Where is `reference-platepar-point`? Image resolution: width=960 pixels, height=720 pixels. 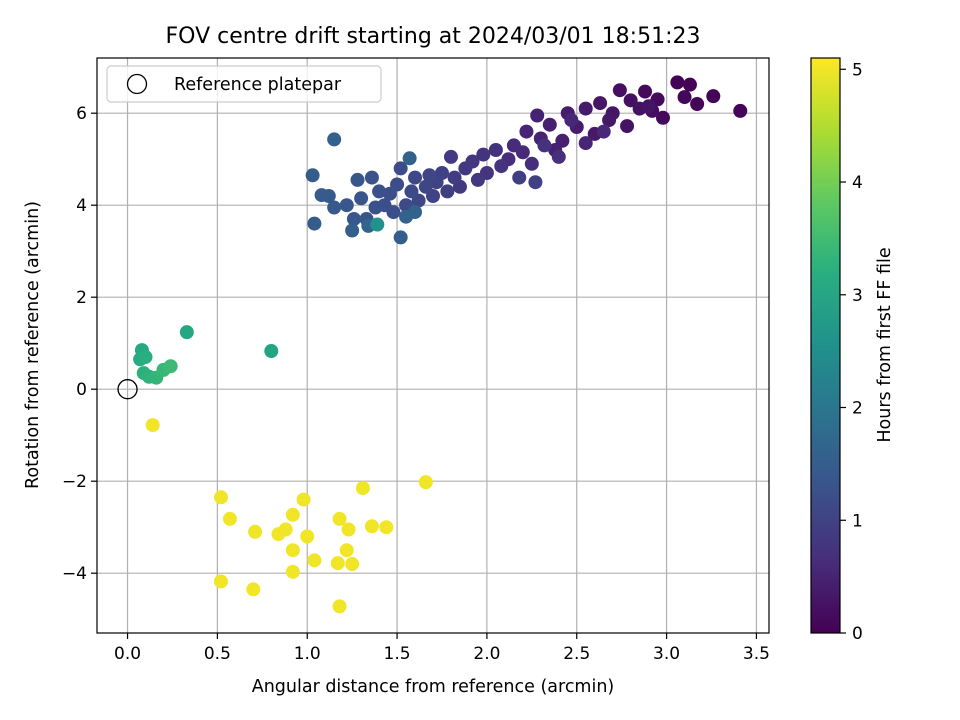
reference-platepar-point is located at coordinates (127, 389).